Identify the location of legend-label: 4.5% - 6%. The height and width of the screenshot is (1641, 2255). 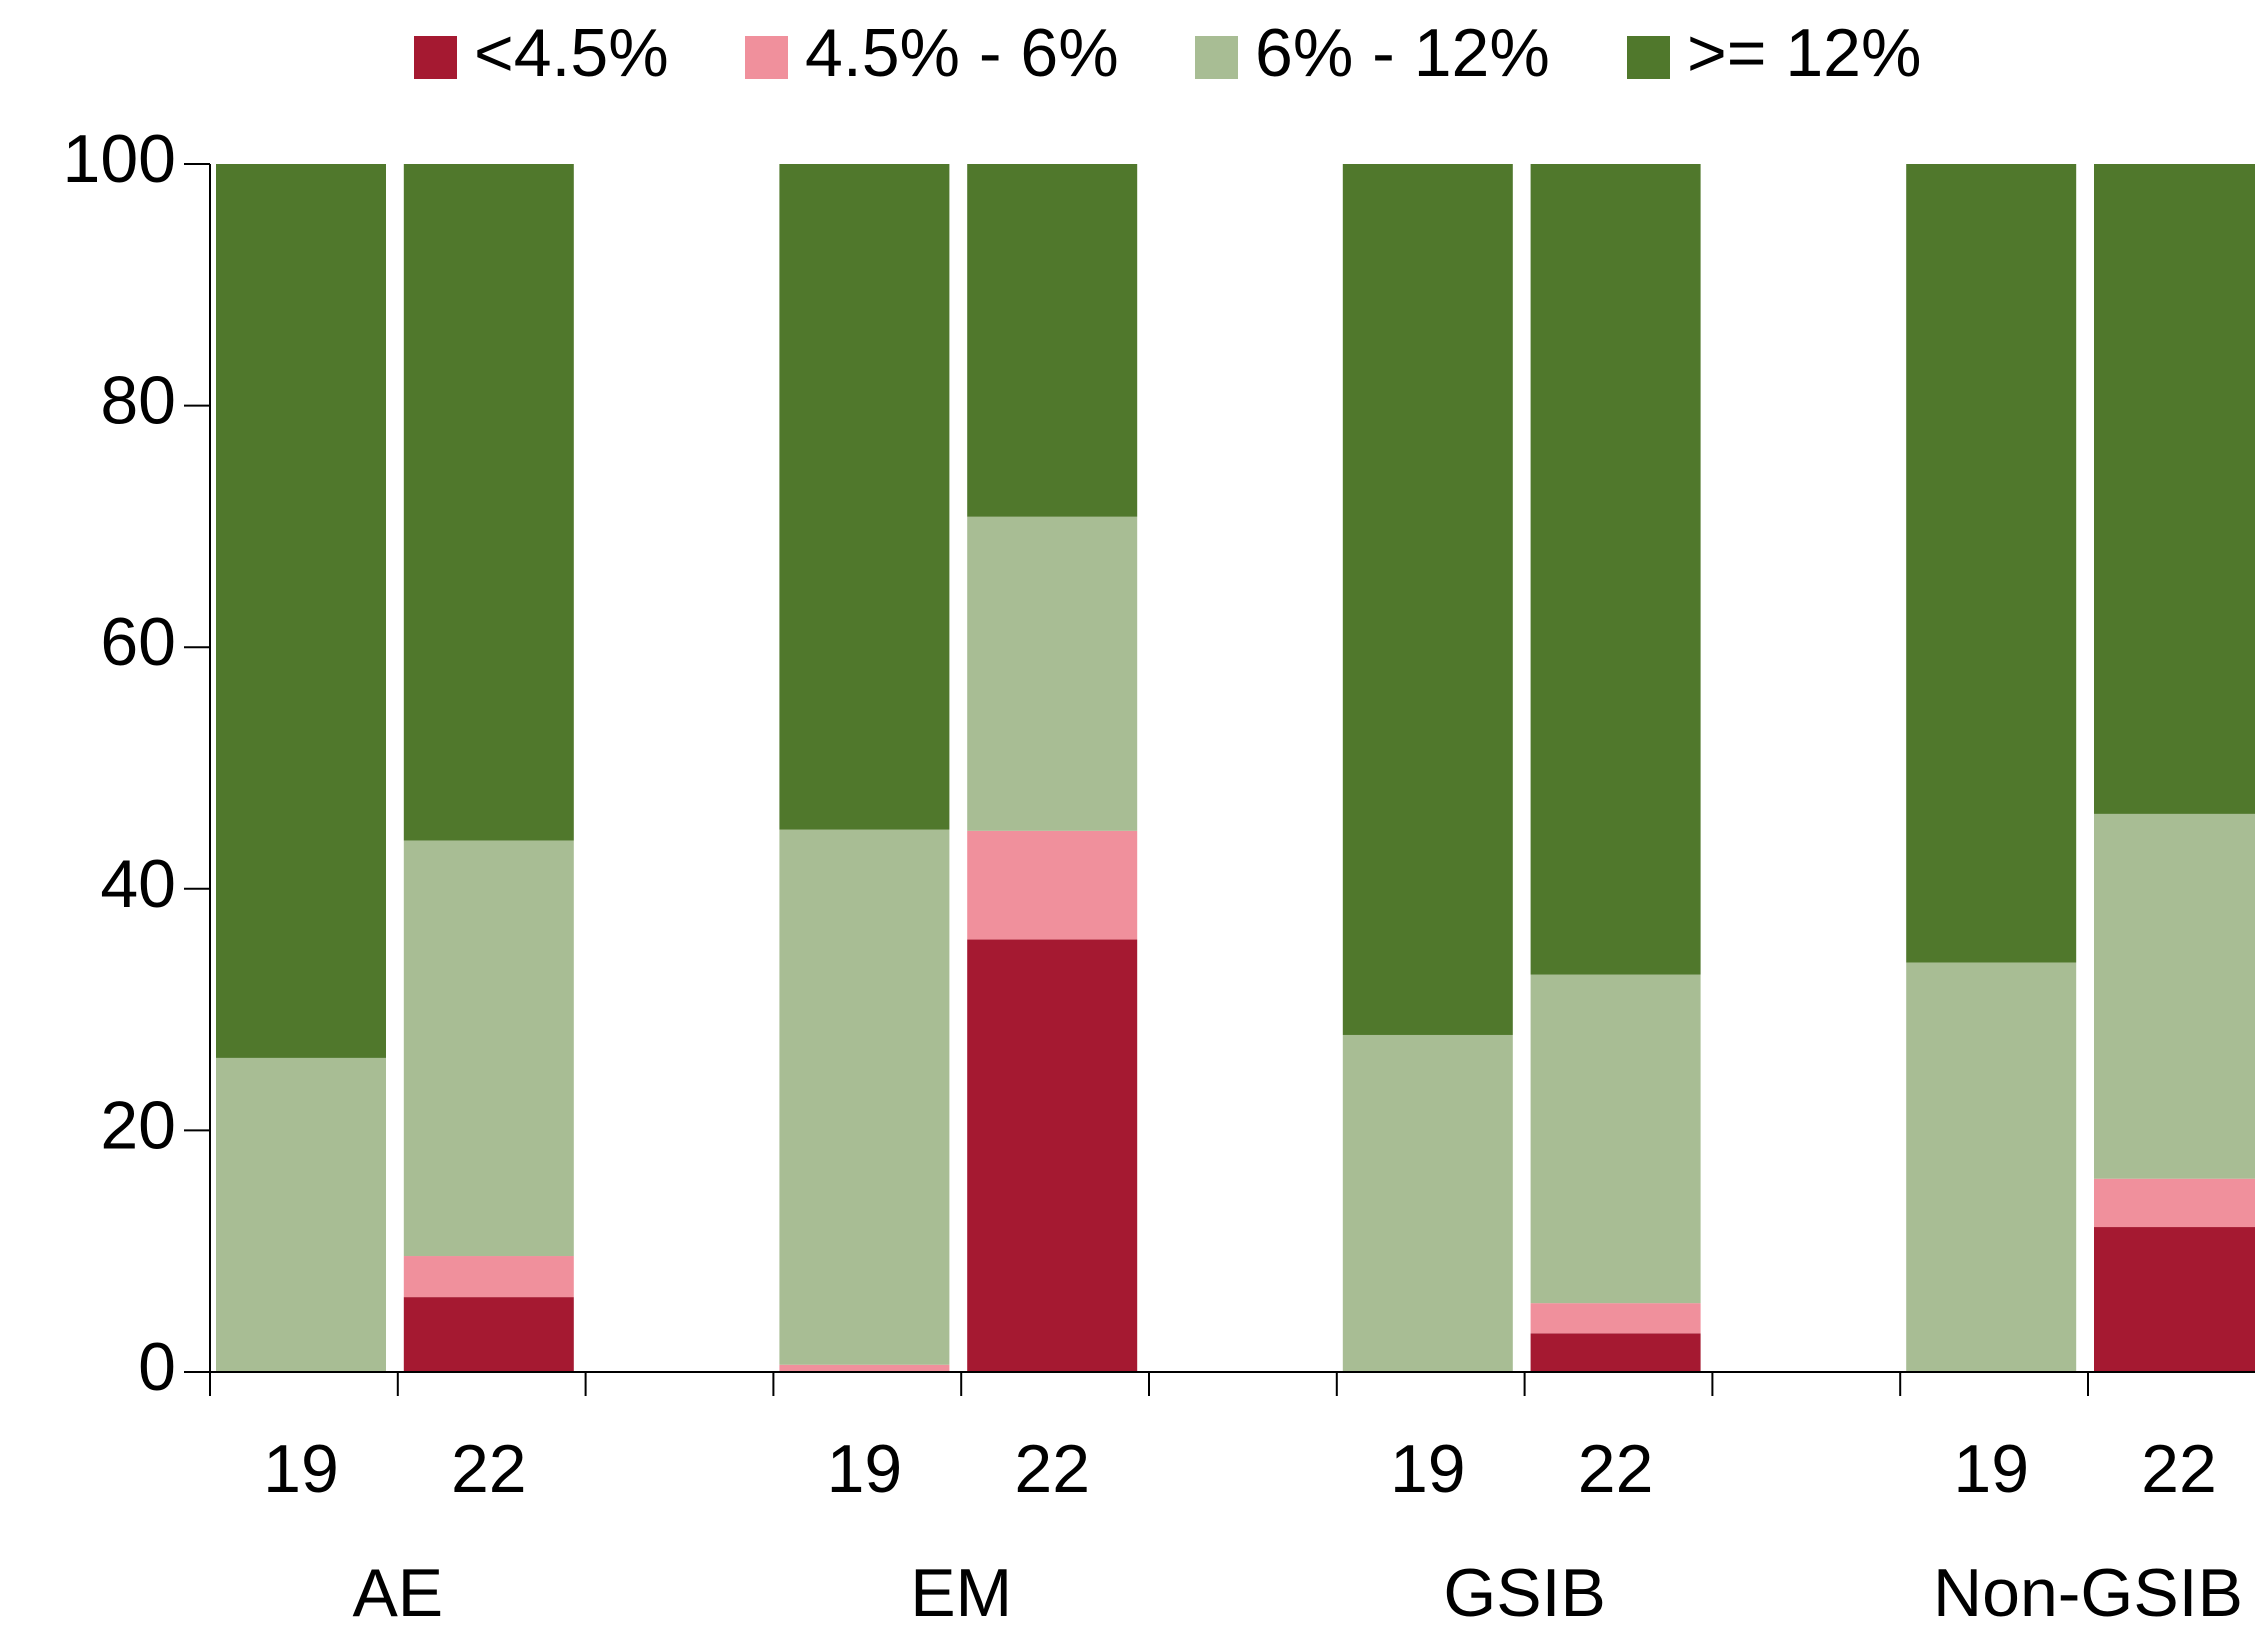
(962, 53).